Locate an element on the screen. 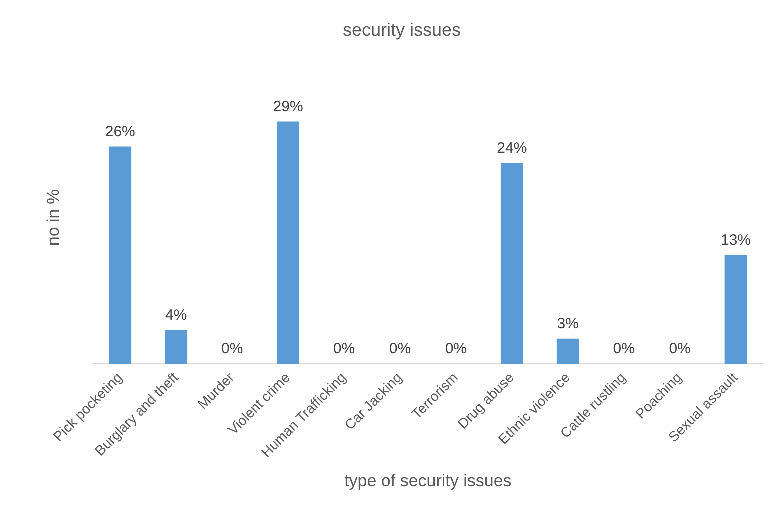 This screenshot has height=506, width=784. x-axis-title: type of security issues is located at coordinates (428, 480).